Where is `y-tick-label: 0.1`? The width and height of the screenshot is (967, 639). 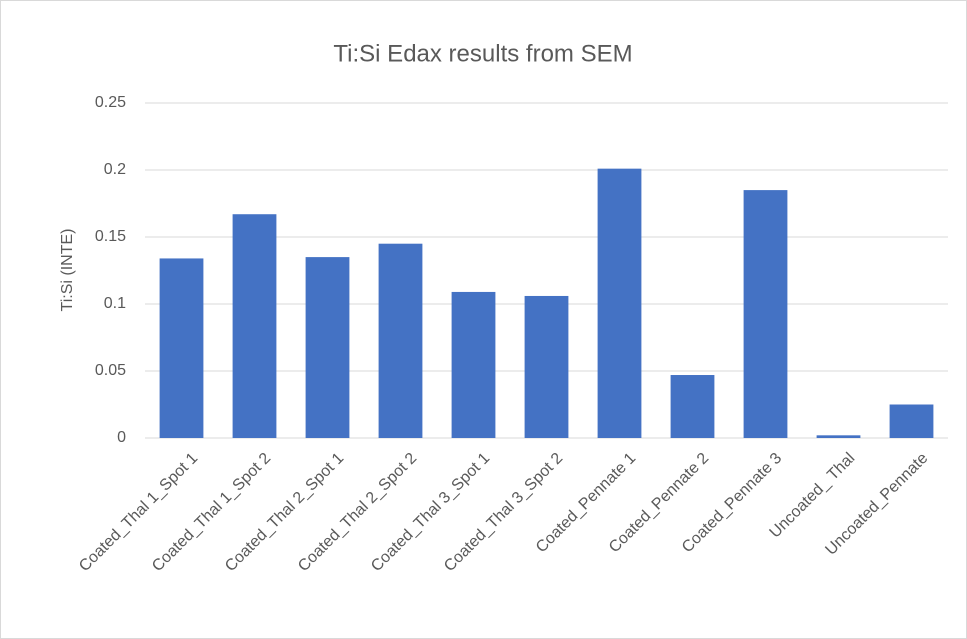 y-tick-label: 0.1 is located at coordinates (115, 303).